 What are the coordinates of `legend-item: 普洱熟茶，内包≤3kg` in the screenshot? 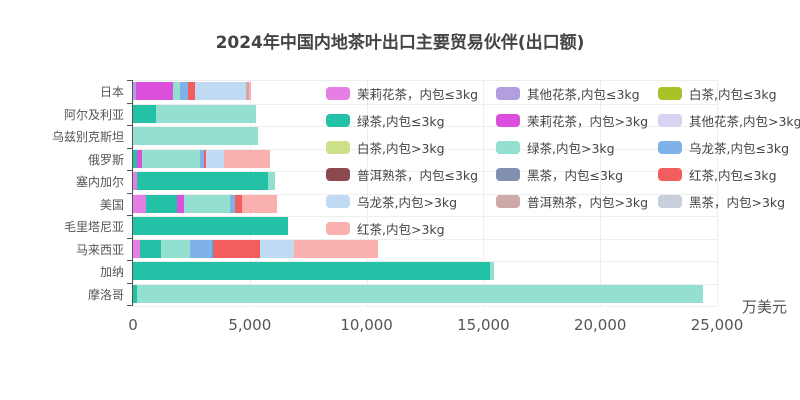 It's located at (402, 174).